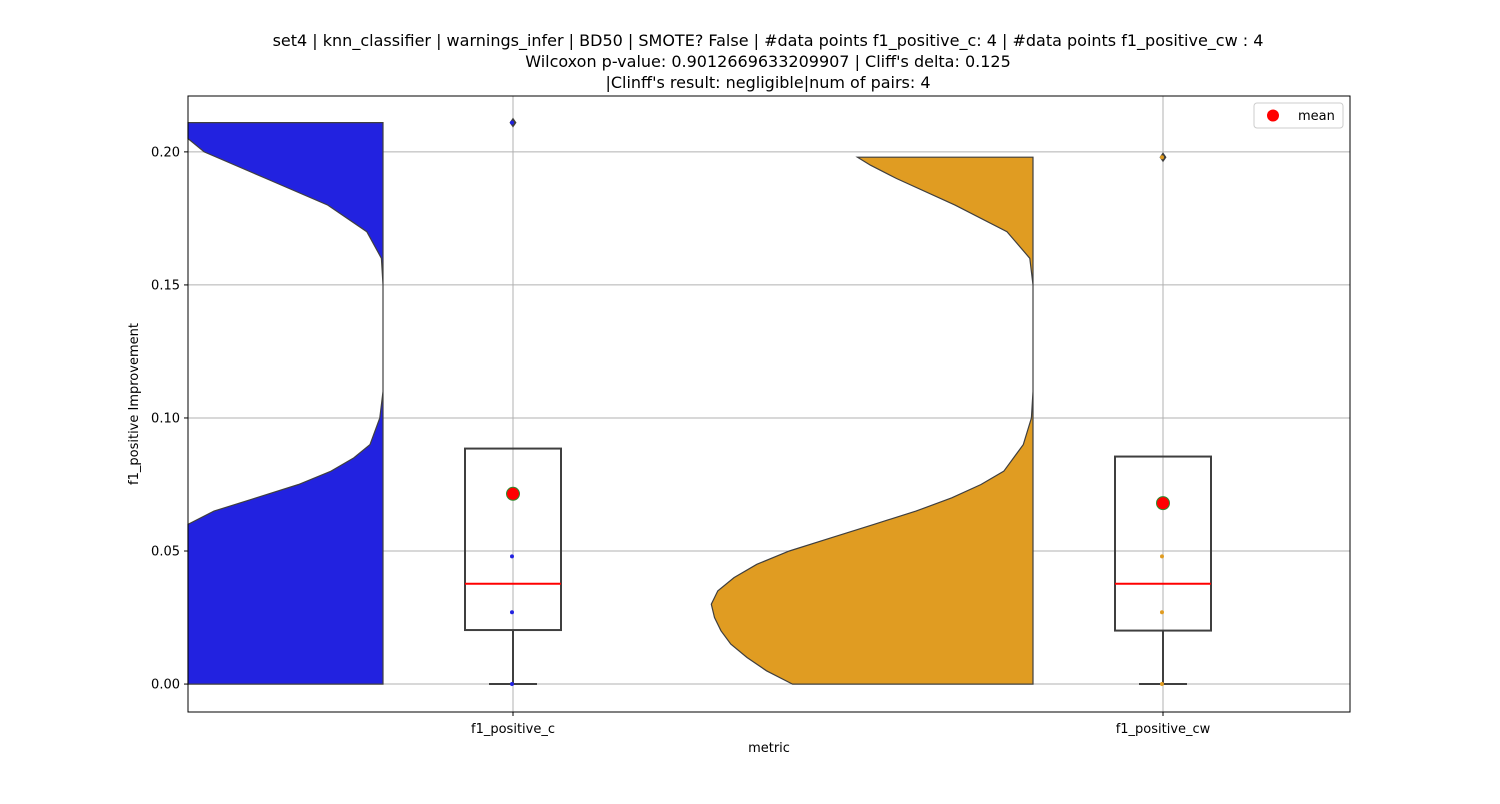 The width and height of the screenshot is (1500, 804). What do you see at coordinates (165, 552) in the screenshot?
I see `y-tick-label: 0.05` at bounding box center [165, 552].